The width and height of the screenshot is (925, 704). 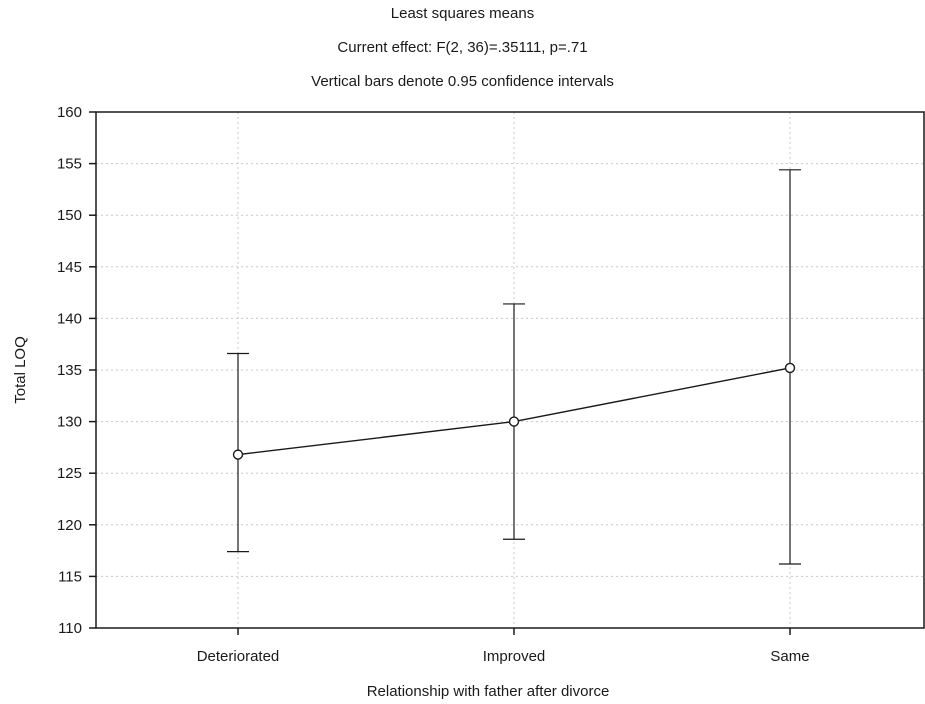 I want to click on y-tick-label: 115, so click(x=70, y=576).